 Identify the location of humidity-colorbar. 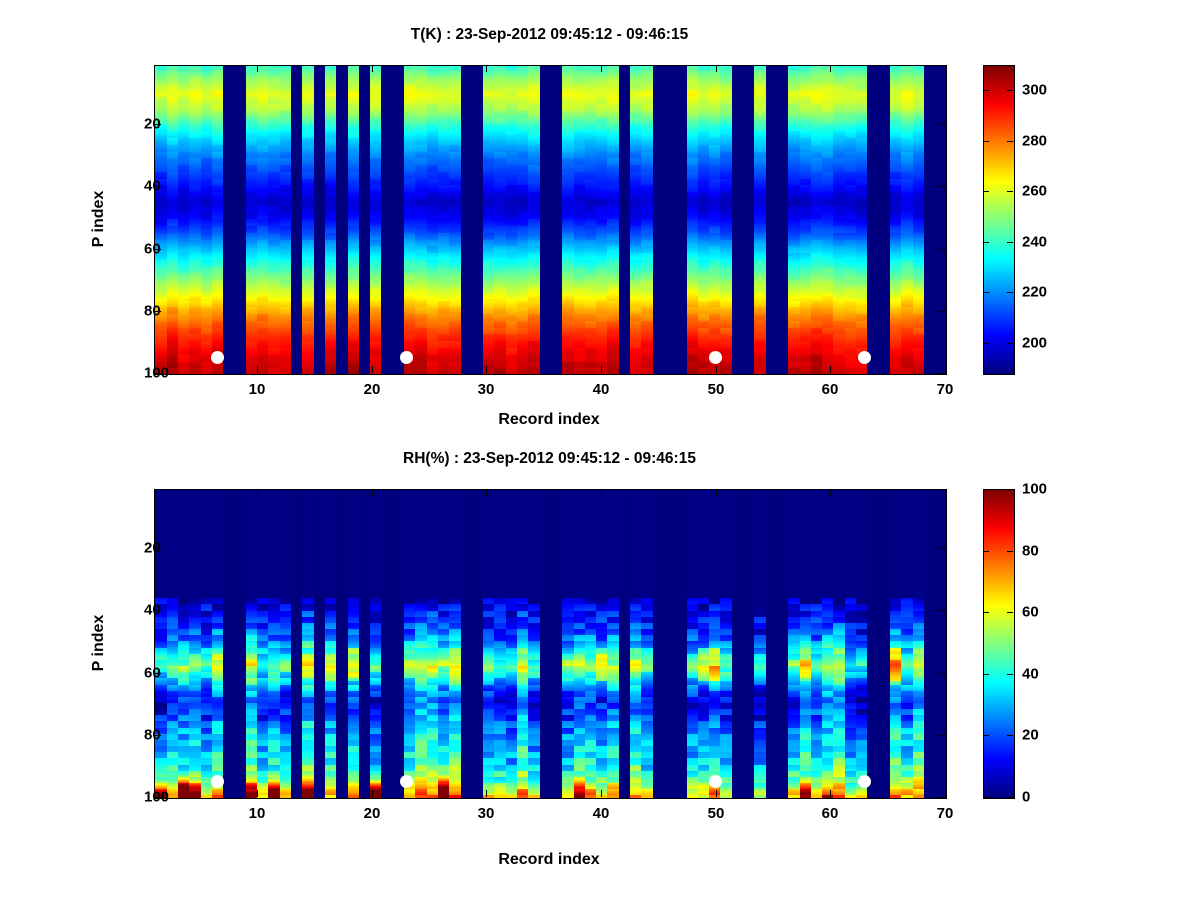
(999, 644).